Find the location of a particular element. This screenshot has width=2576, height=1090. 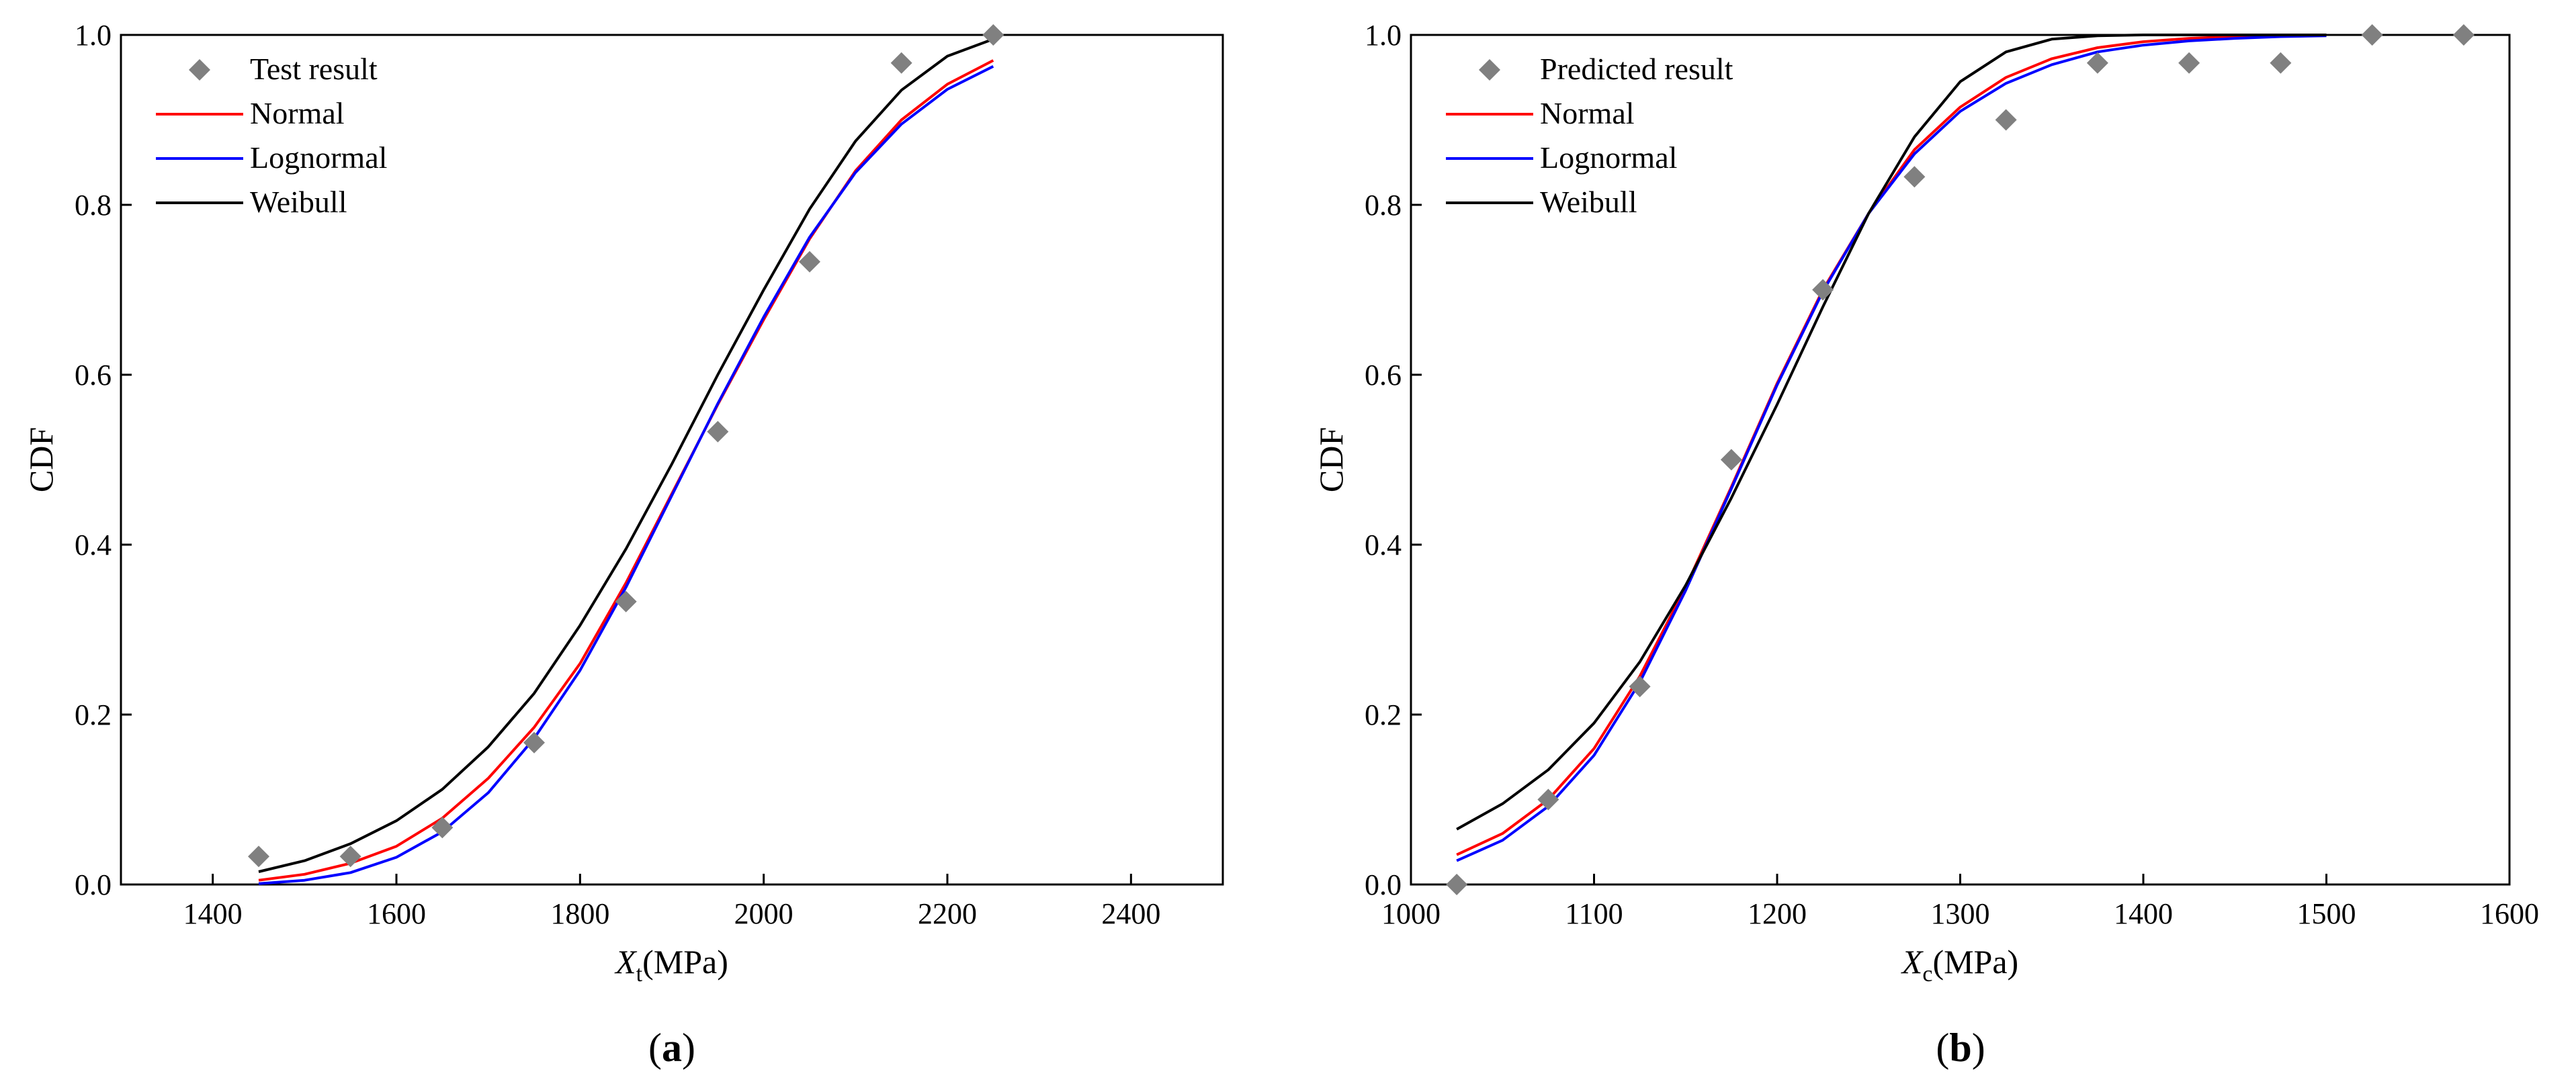

panel-label: (b) is located at coordinates (1960, 1048).